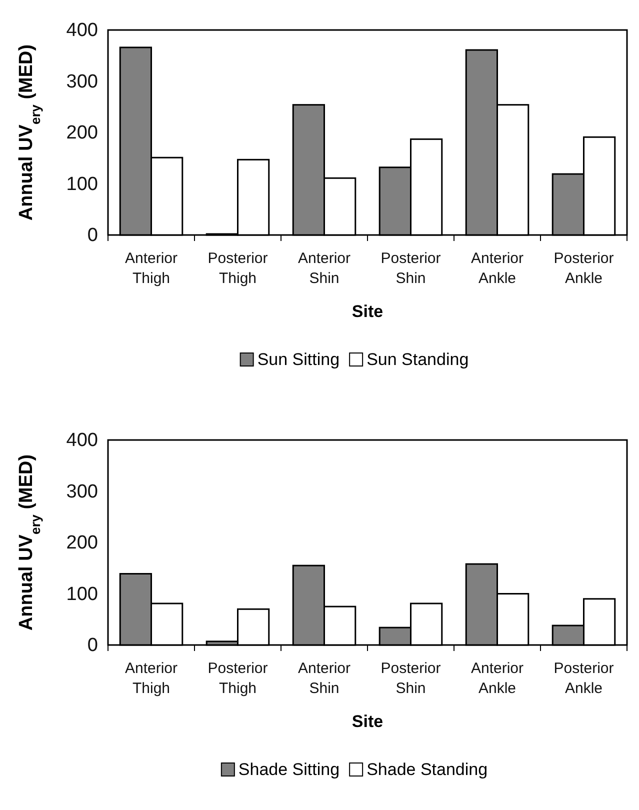 The height and width of the screenshot is (810, 639). I want to click on legend-label: Shade Sitting, so click(289, 769).